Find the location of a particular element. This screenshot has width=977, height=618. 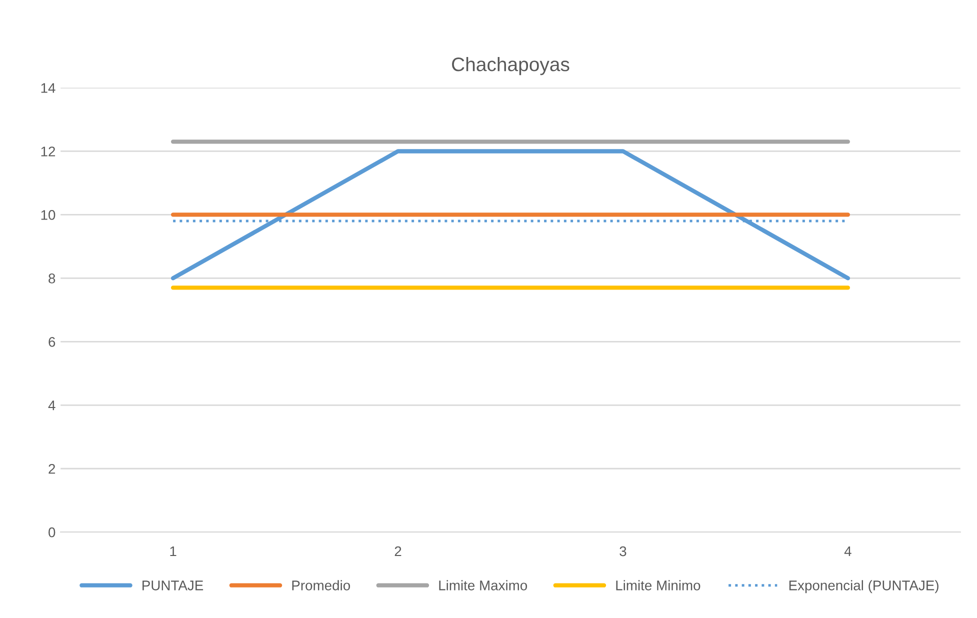

legend-label: Promedio is located at coordinates (321, 585).